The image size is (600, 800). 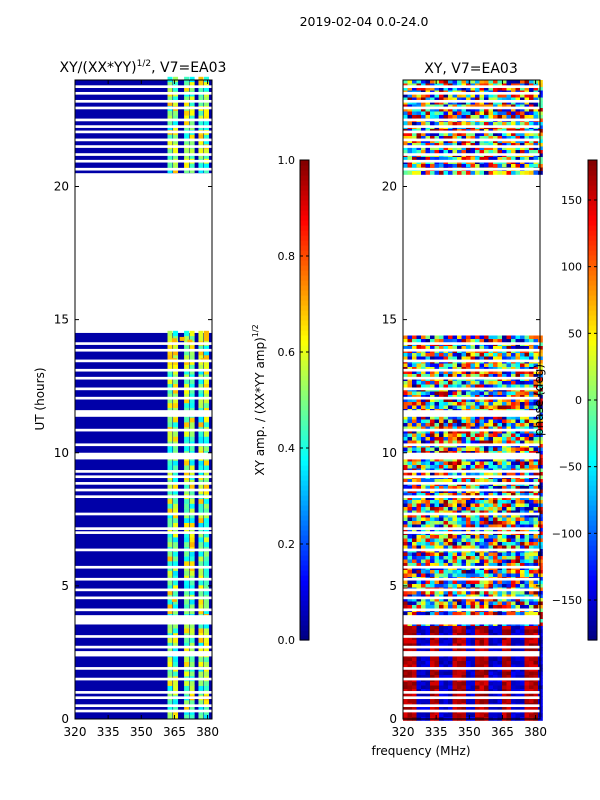 What do you see at coordinates (143, 579) in the screenshot?
I see `amplitude-flagged-row` at bounding box center [143, 579].